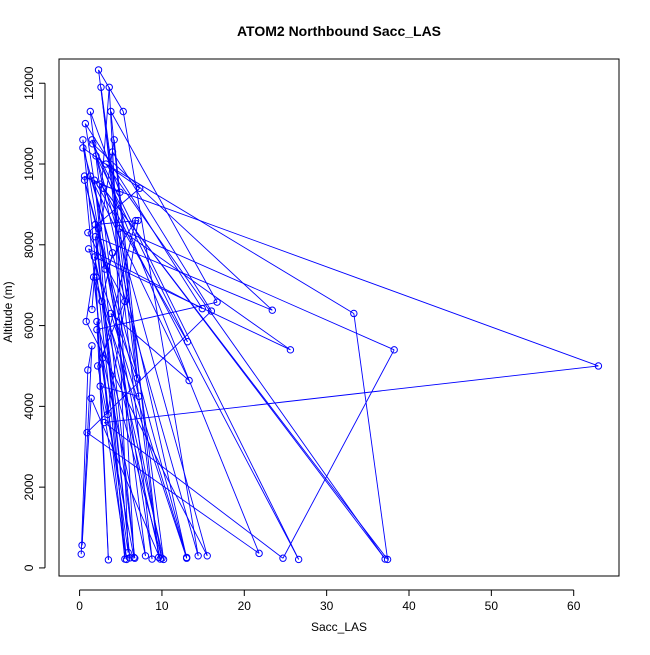 Image resolution: width=650 pixels, height=655 pixels. Describe the element at coordinates (339, 627) in the screenshot. I see `x-axis-label: Sacc_LAS` at that location.